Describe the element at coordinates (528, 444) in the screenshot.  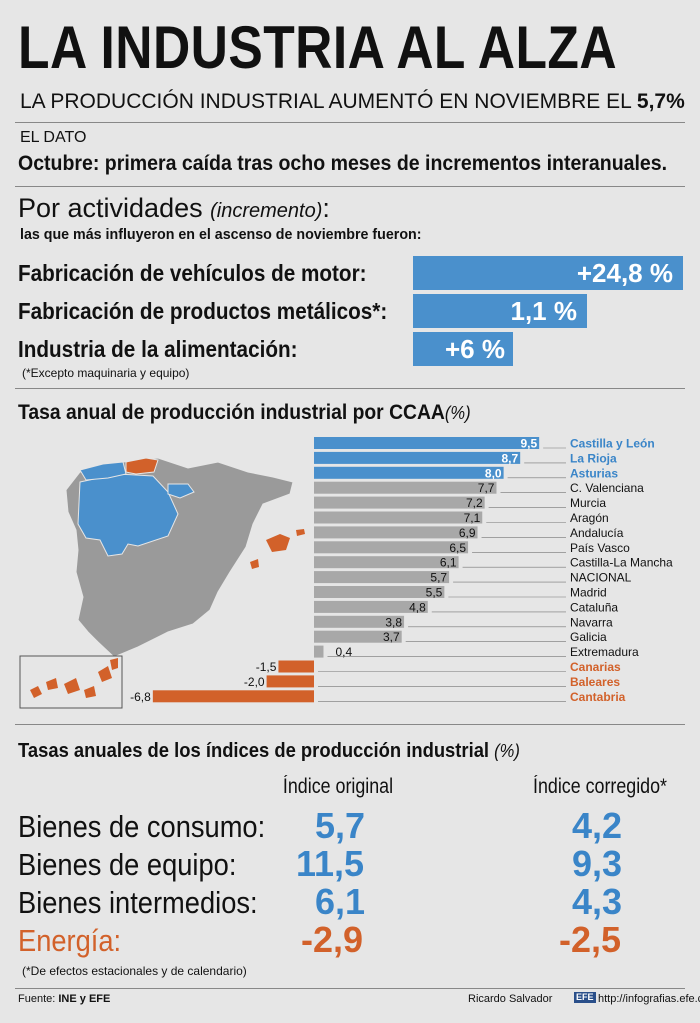
I see `value-label-castilla-y-leon: 9,5` at that location.